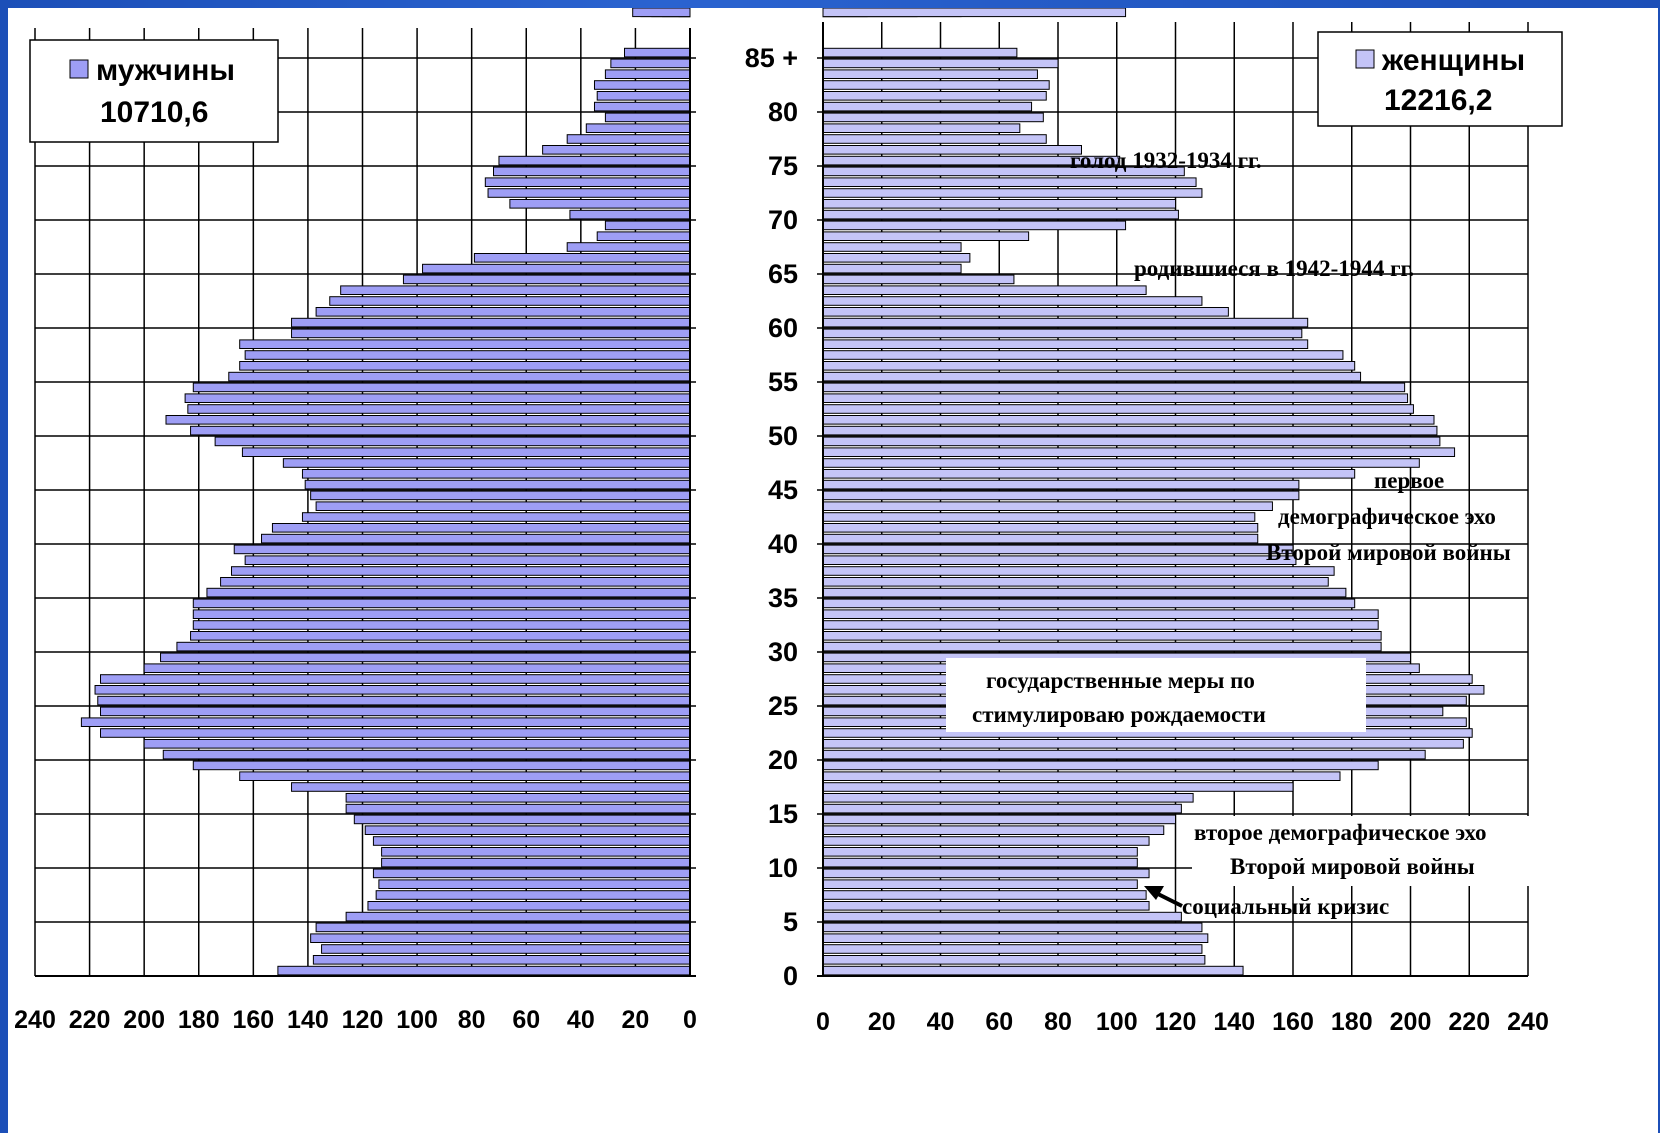  I want to click on women-x-tick-label: 220, so click(1469, 1022).